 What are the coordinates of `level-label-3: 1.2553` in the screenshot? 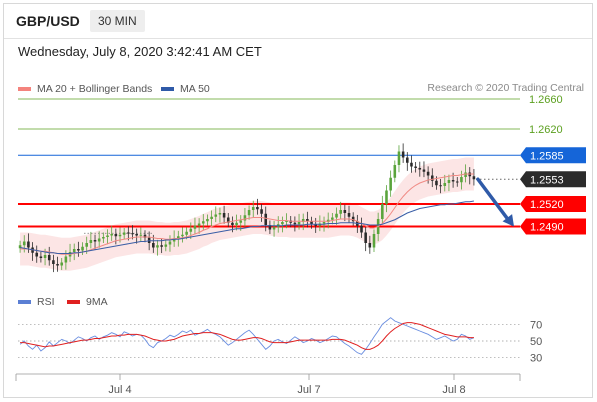 It's located at (547, 180).